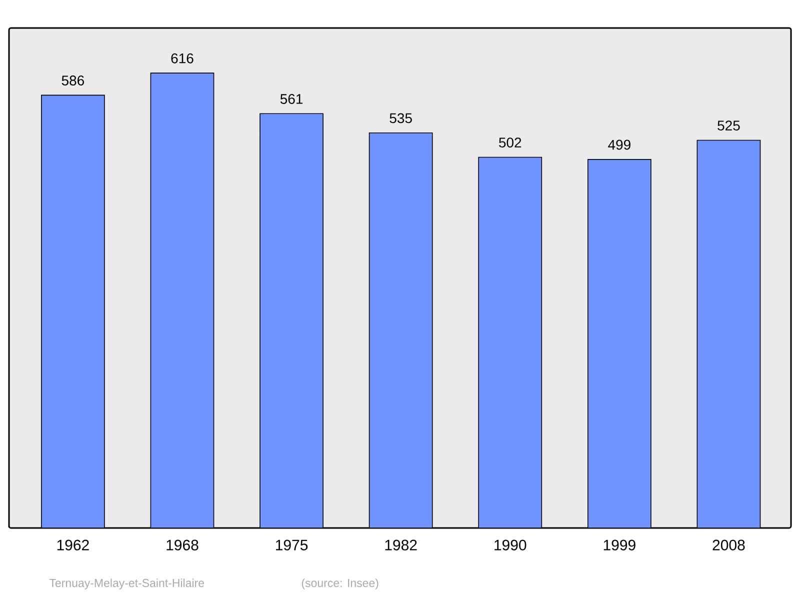  What do you see at coordinates (401, 118) in the screenshot?
I see `data-label: 535` at bounding box center [401, 118].